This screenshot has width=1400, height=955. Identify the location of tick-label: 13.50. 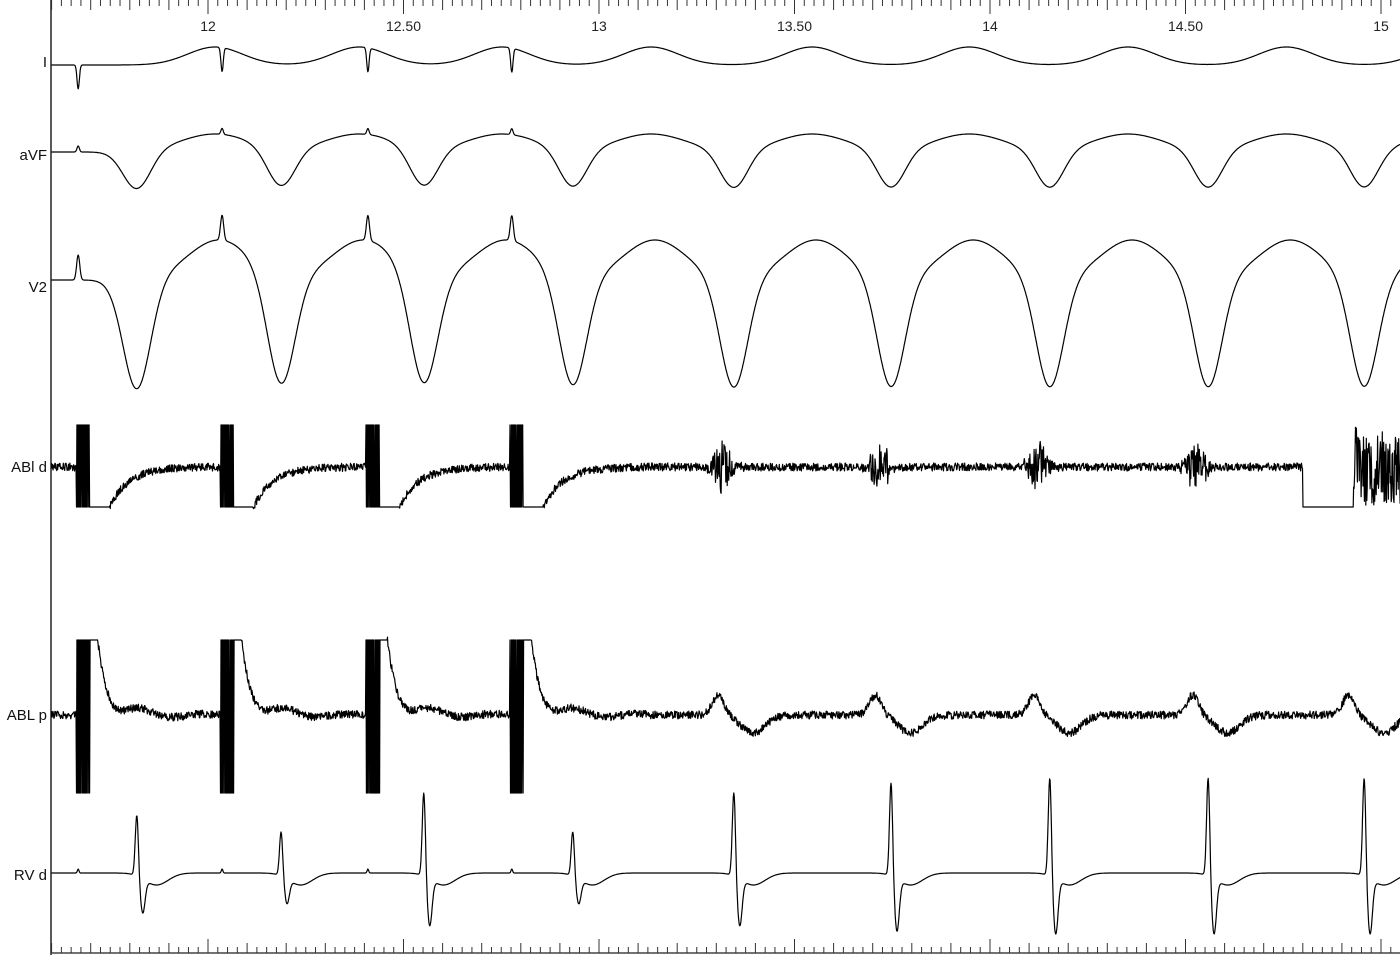
(794, 26).